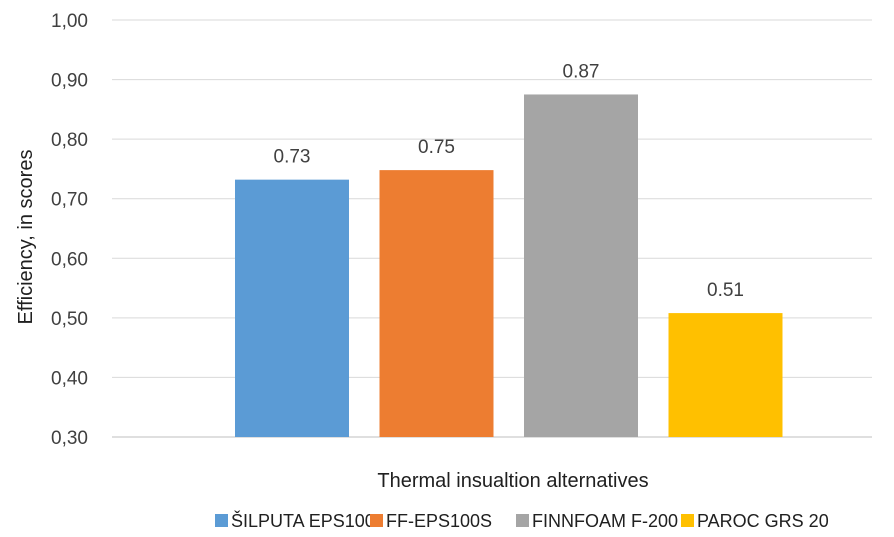  What do you see at coordinates (69, 230) in the screenshot?
I see `y-axis-ticks: 0,30 0,40 0,50 0,60 0,70 0,80 0,90 1,00` at bounding box center [69, 230].